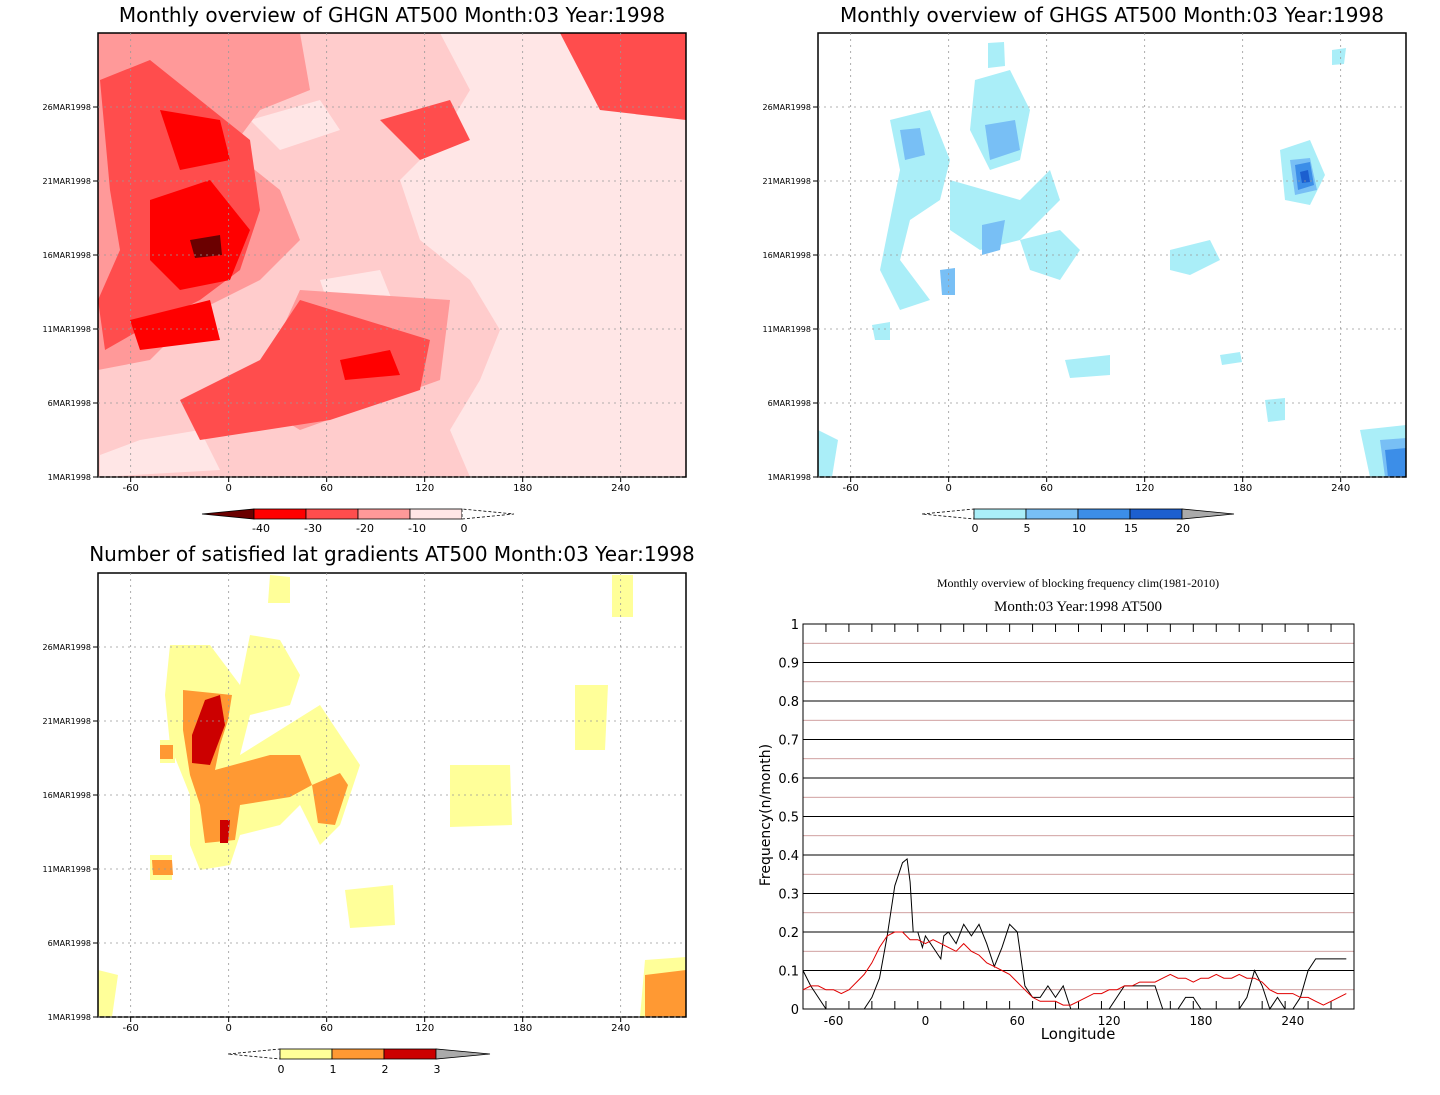 This screenshot has height=1095, width=1440. Describe the element at coordinates (67, 869) in the screenshot. I see `latgrad-ytick-label: 11MAR1998` at that location.